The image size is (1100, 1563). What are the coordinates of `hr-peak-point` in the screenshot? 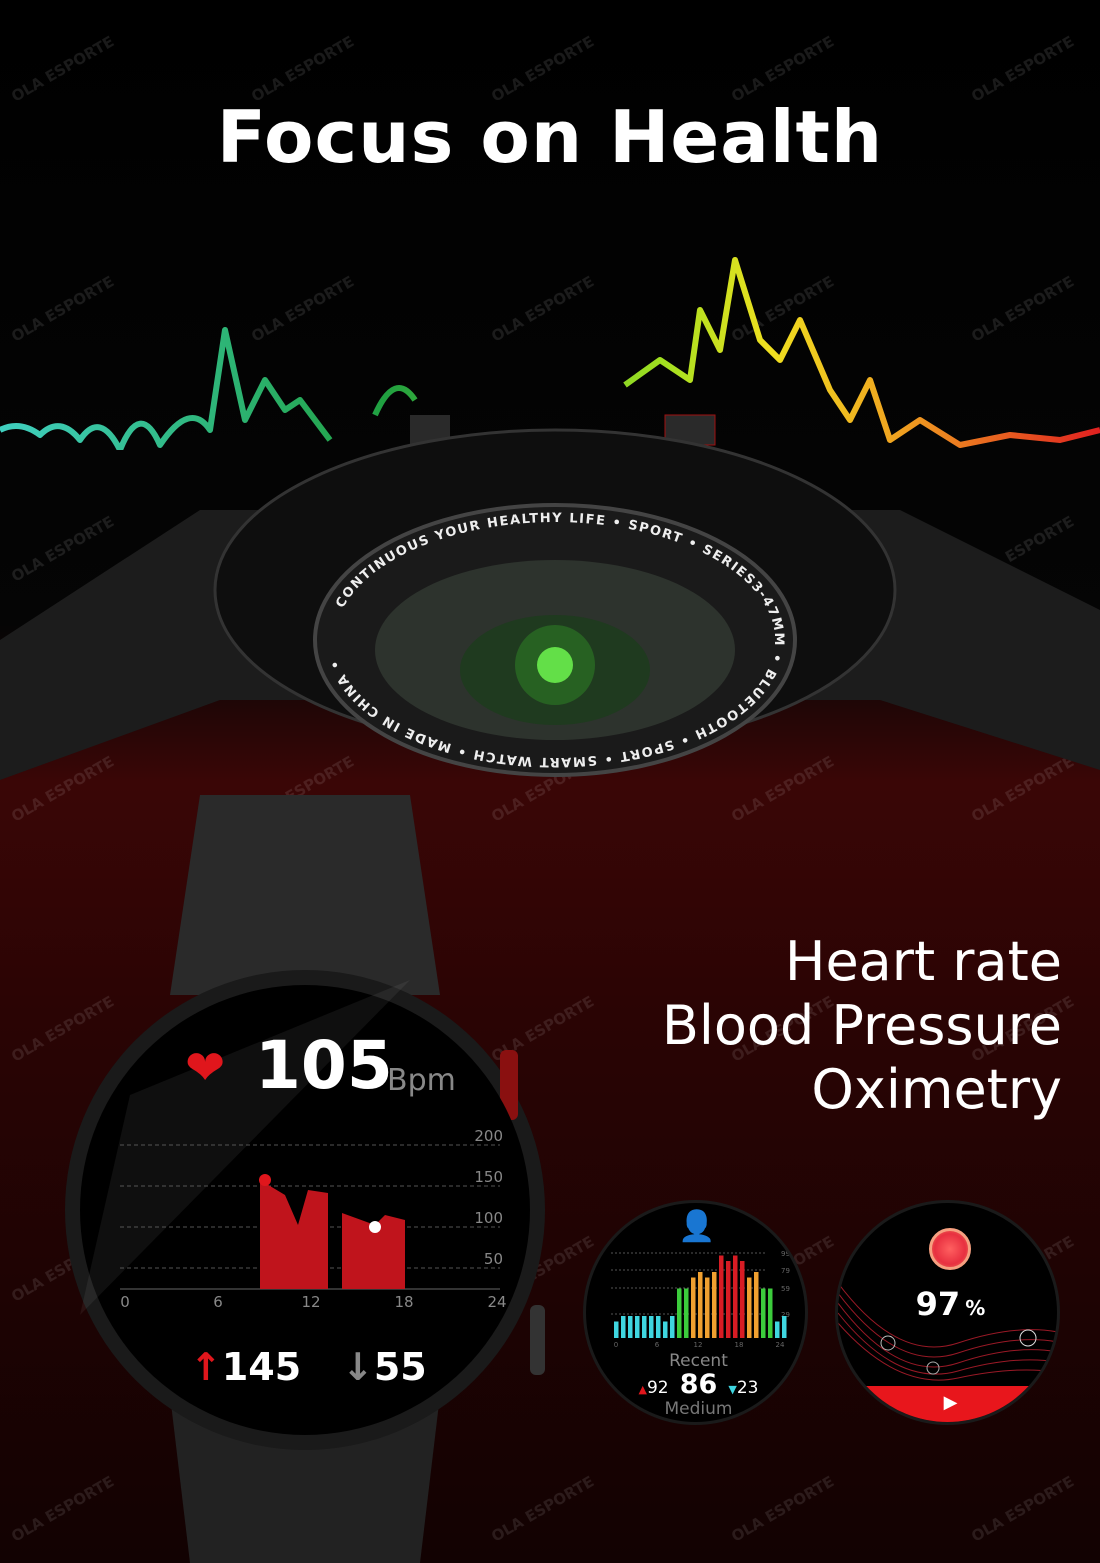 It's located at (265, 1180).